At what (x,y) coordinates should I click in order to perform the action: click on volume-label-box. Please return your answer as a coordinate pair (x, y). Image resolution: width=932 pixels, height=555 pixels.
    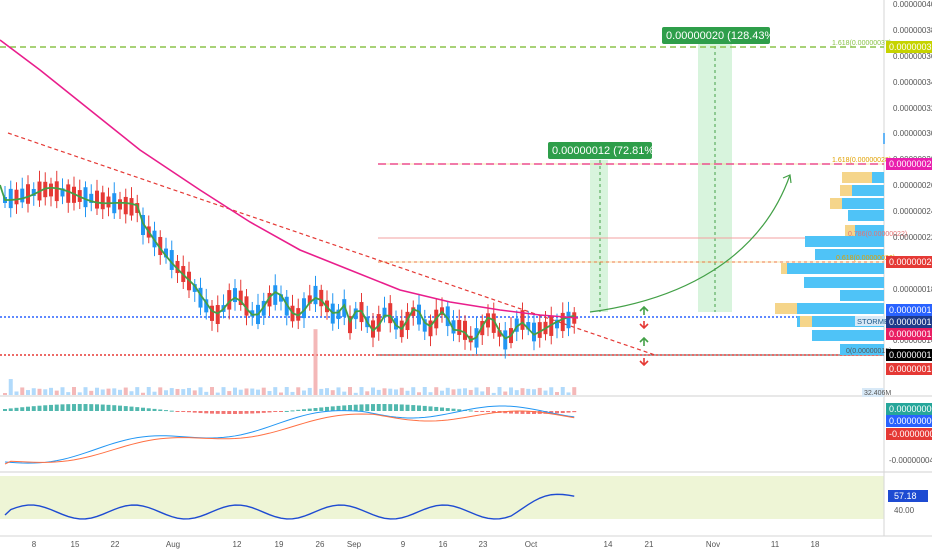
    Looking at the image, I should click on (873, 392).